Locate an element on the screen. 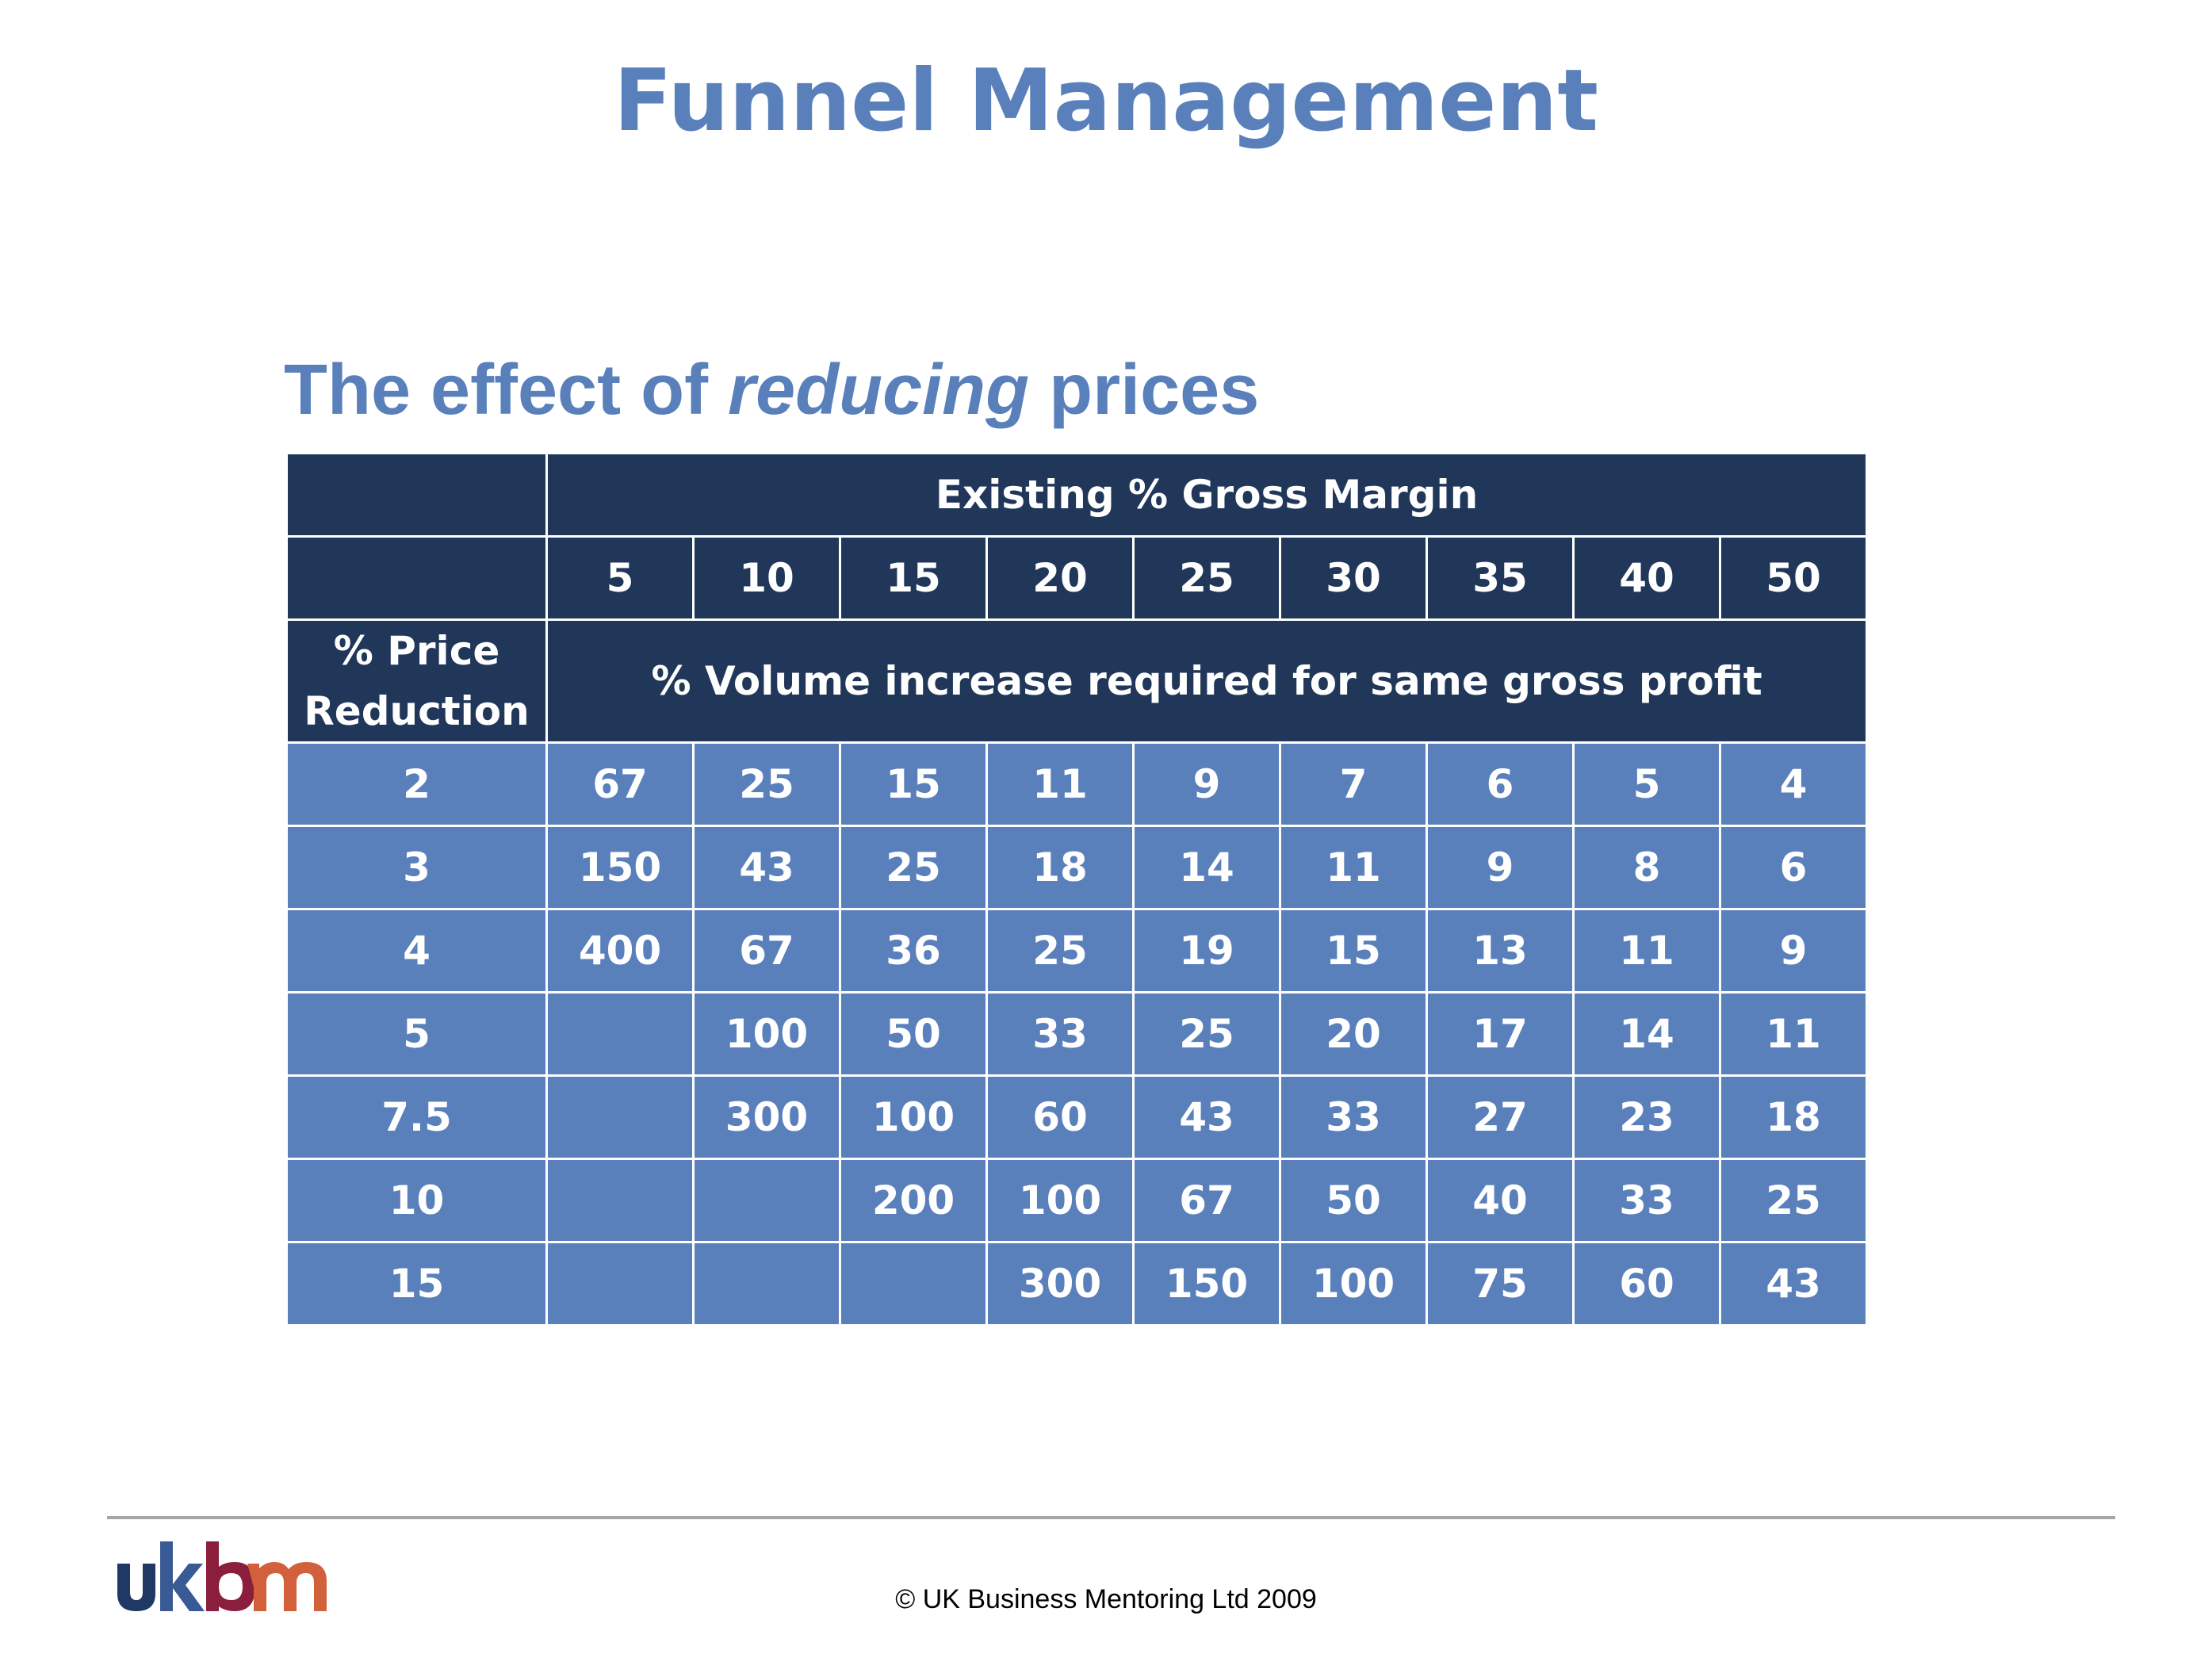 The width and height of the screenshot is (2212, 1654). margin-header: 20 is located at coordinates (1060, 578).